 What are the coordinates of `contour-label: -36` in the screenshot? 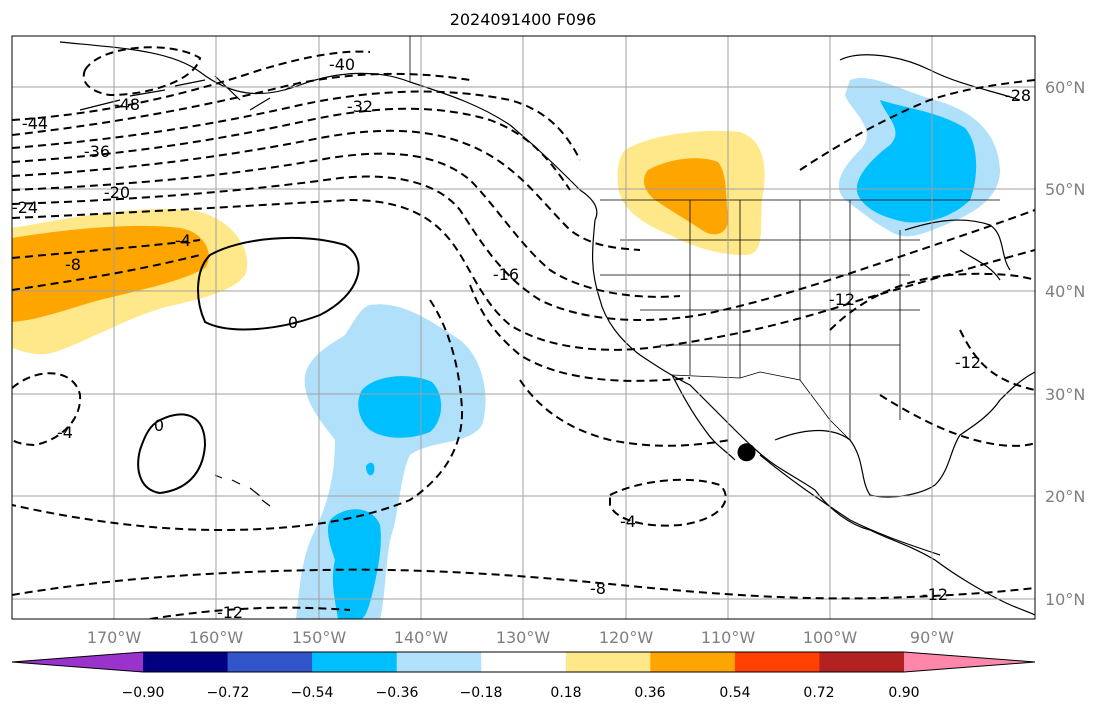 It's located at (97, 151).